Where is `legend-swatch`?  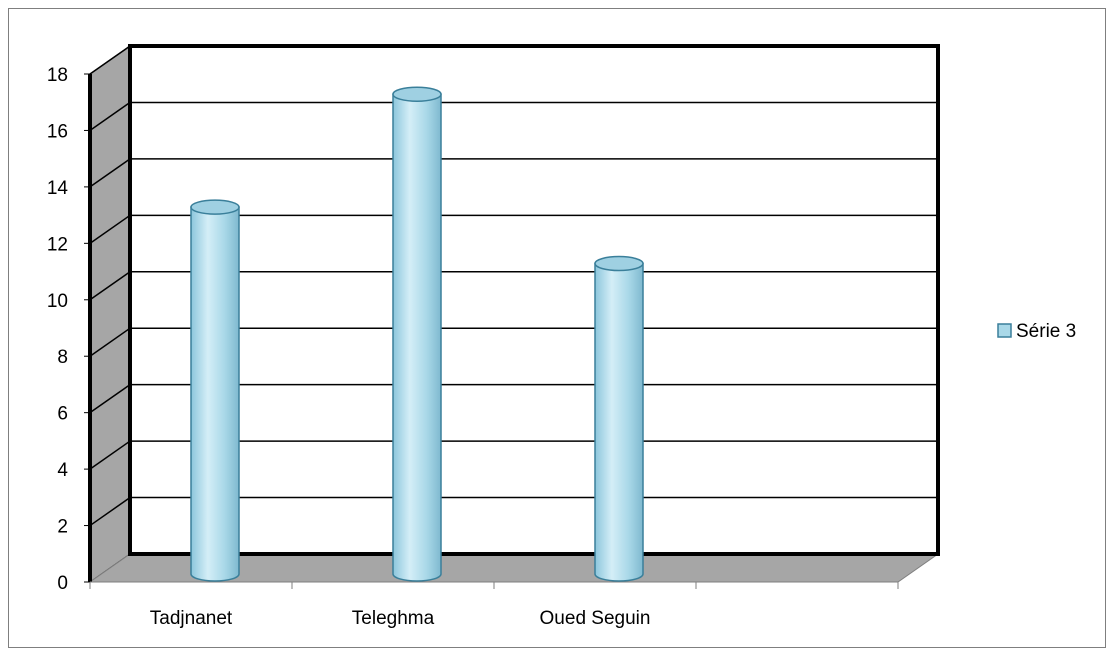 legend-swatch is located at coordinates (1004, 330).